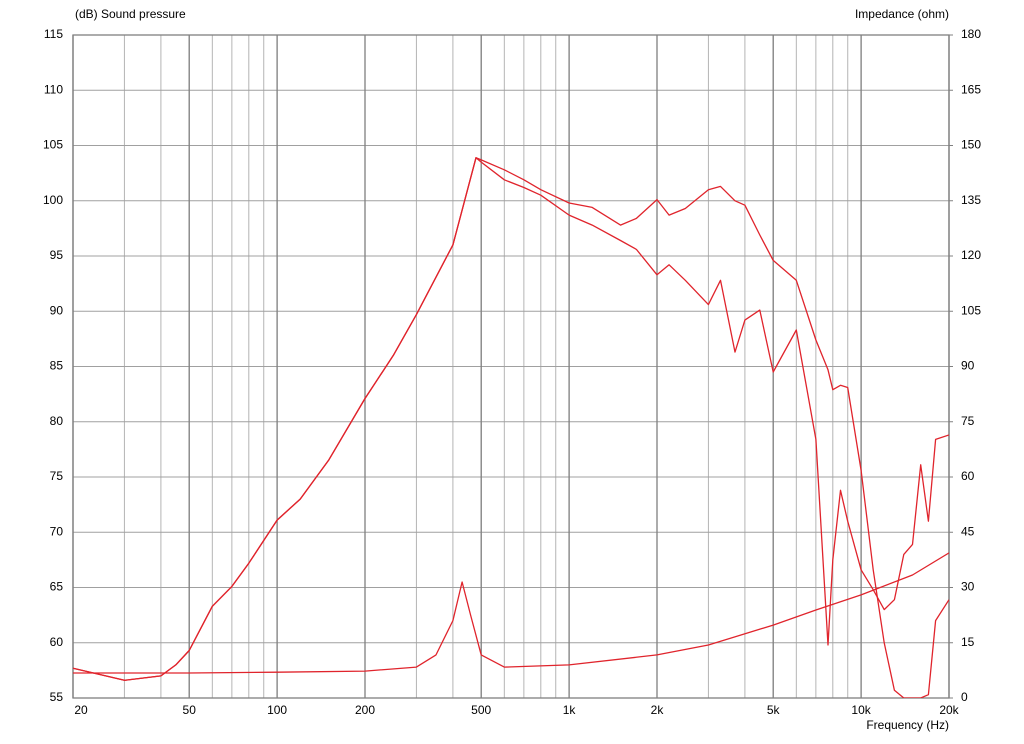 The image size is (1024, 744). What do you see at coordinates (57, 255) in the screenshot?
I see `y-tick-label: 95` at bounding box center [57, 255].